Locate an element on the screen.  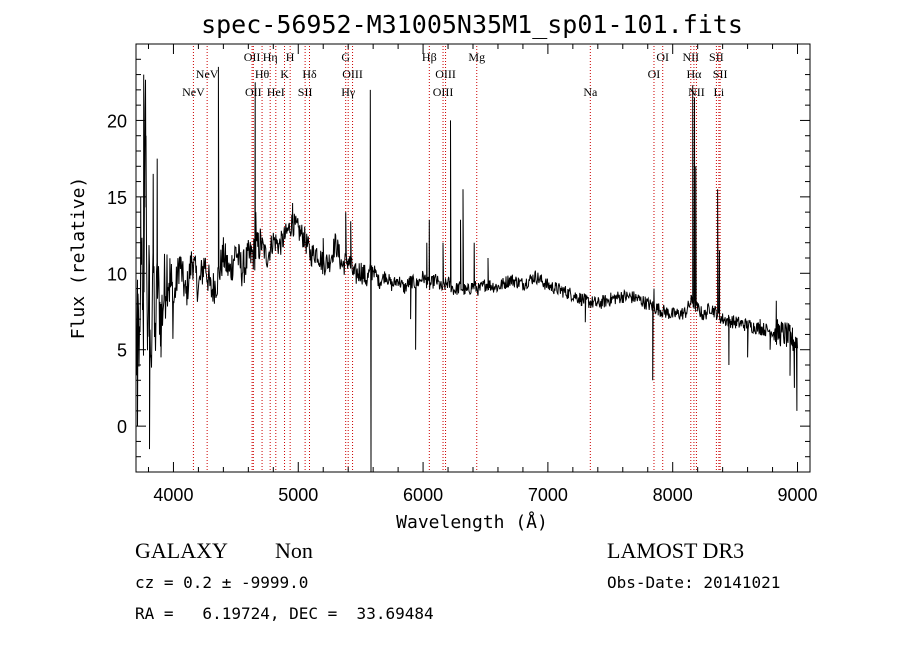
line-marker-label: K is located at coordinates (284, 74).